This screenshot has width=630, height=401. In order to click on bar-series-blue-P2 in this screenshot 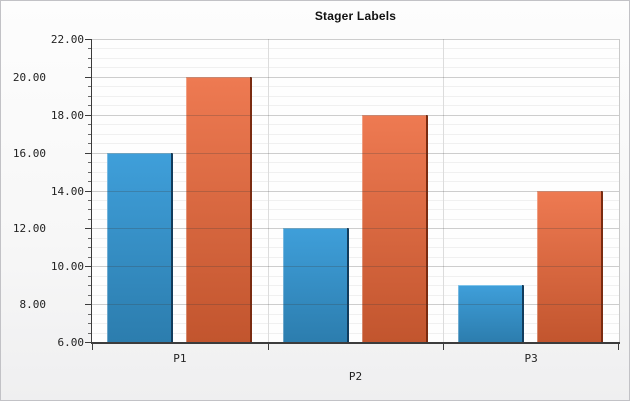, I will do `click(315, 285)`.